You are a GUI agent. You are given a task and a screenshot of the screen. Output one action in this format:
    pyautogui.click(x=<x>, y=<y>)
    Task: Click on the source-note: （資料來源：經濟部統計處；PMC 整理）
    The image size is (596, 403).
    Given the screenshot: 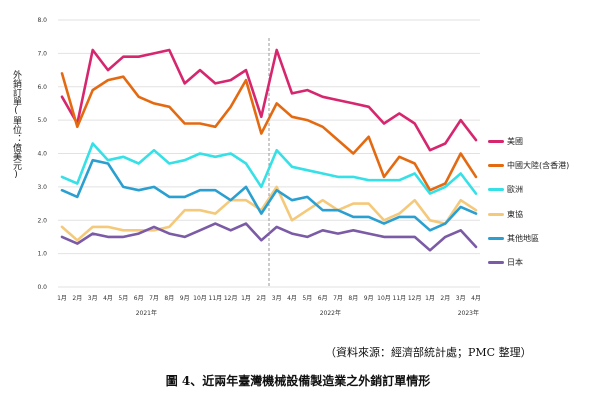 What is the action you would take?
    pyautogui.click(x=428, y=352)
    